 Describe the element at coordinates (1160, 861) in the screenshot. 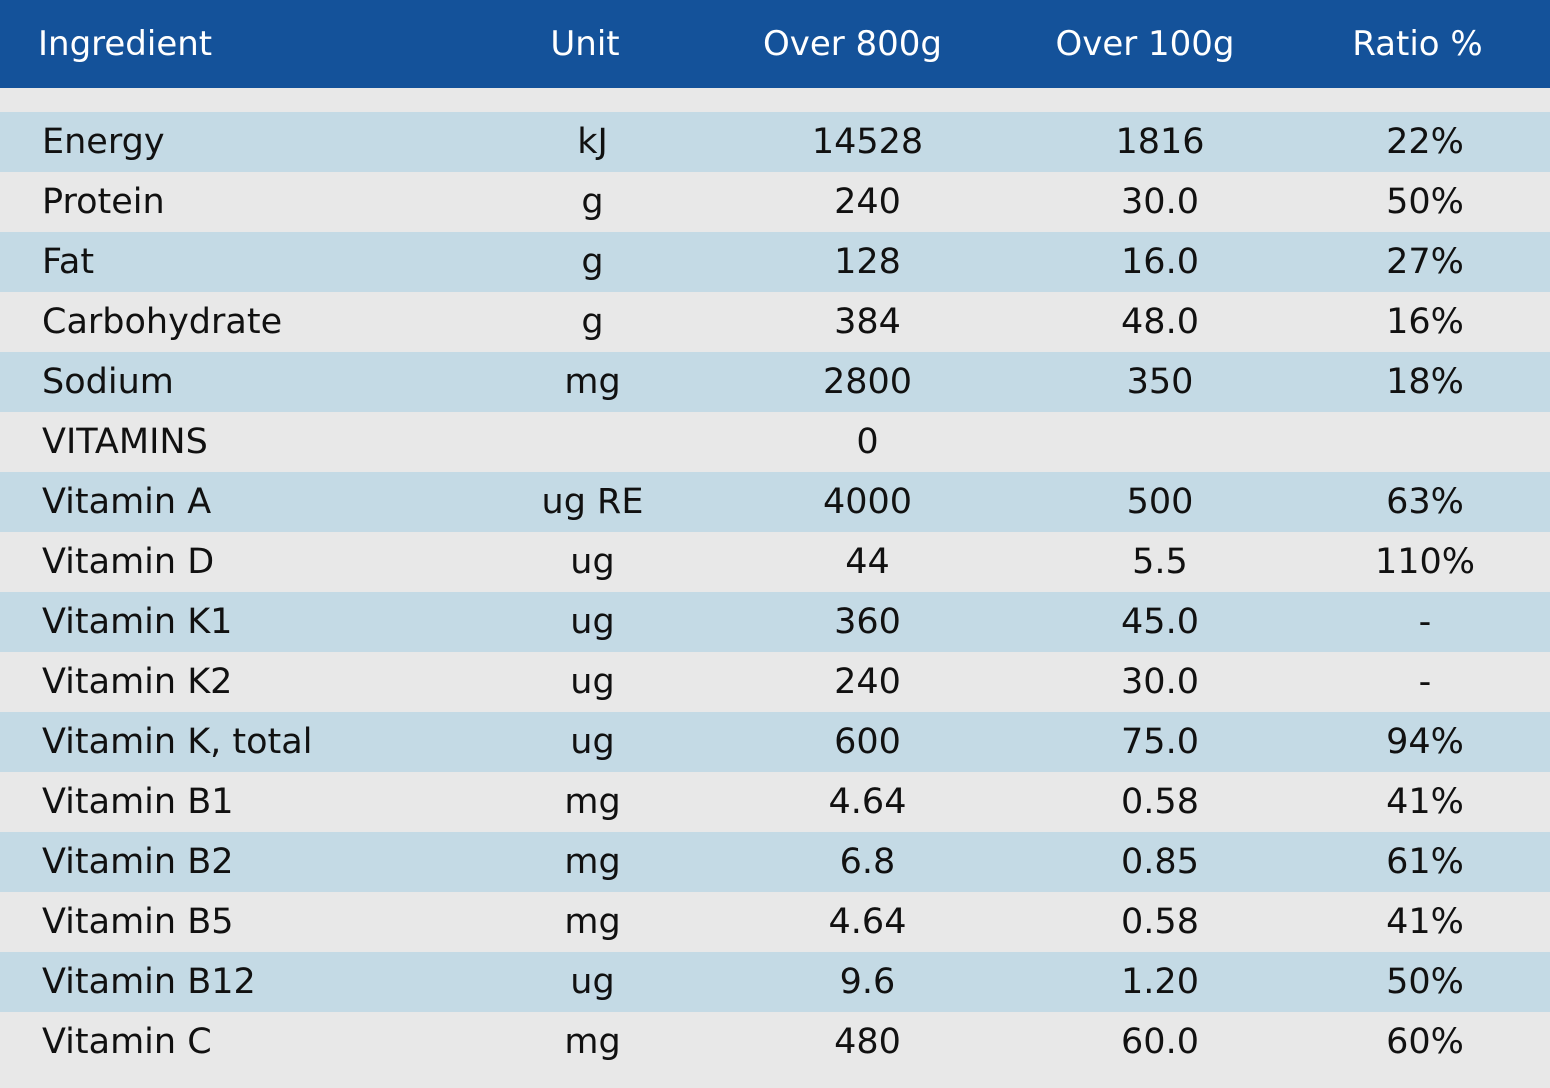

I see `cell-over-100g: 0.85` at that location.